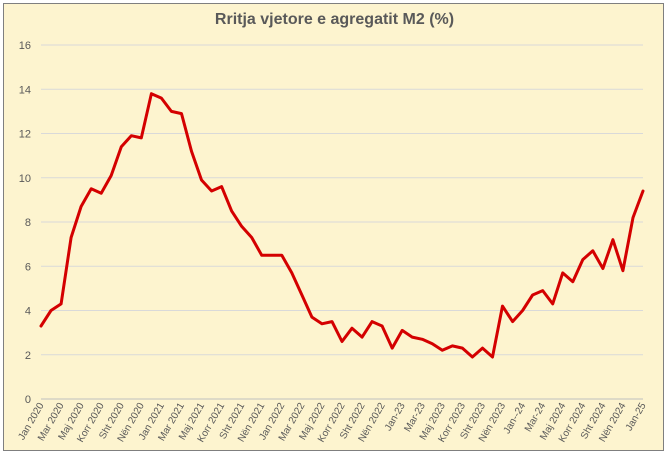 This screenshot has height=456, width=669. Describe the element at coordinates (25, 90) in the screenshot. I see `y-tick-label: 14` at that location.